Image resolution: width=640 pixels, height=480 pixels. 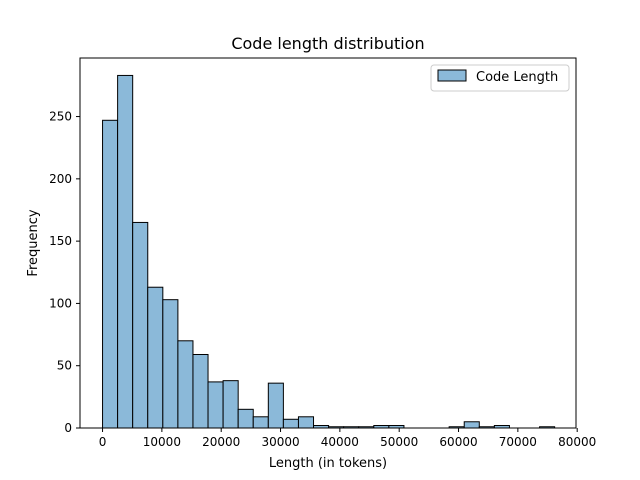 I want to click on x-tick-label: 10000, so click(x=162, y=442).